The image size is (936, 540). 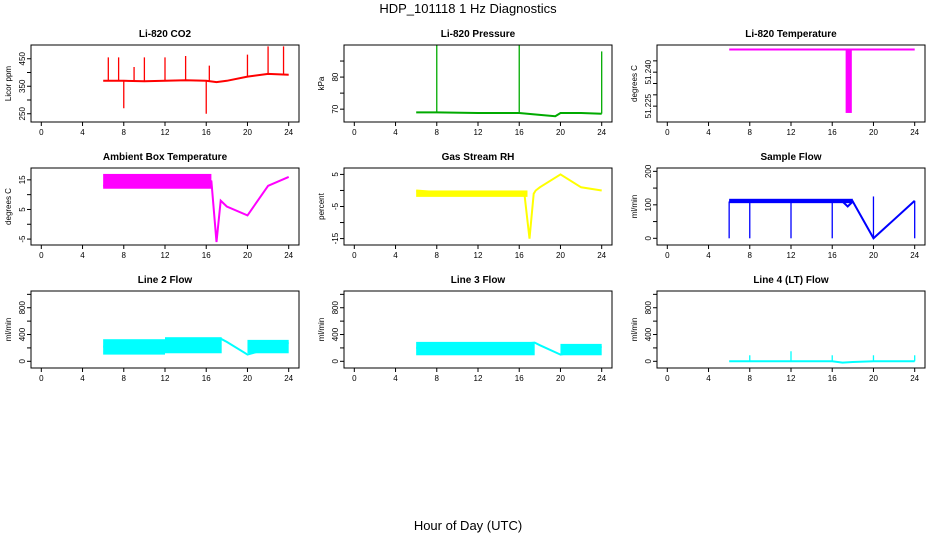 I want to click on panel-line3: Line 3 Flow 0 4 8 12 16 20 24 0 400 800 ml/min, so click(x=465, y=329).